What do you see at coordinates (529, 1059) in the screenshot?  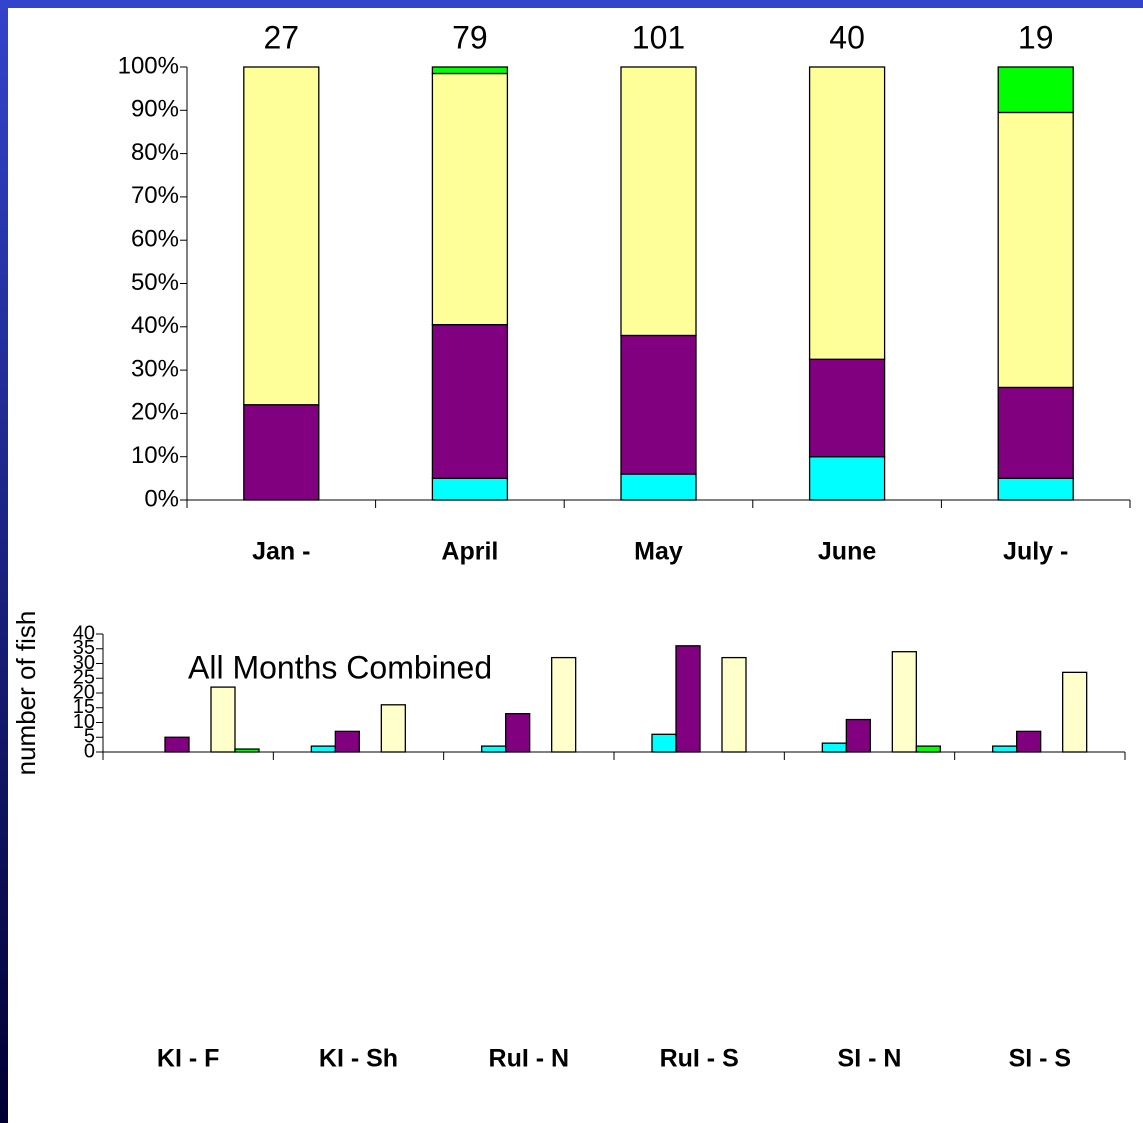 I see `x-tick-label: RuI - N` at bounding box center [529, 1059].